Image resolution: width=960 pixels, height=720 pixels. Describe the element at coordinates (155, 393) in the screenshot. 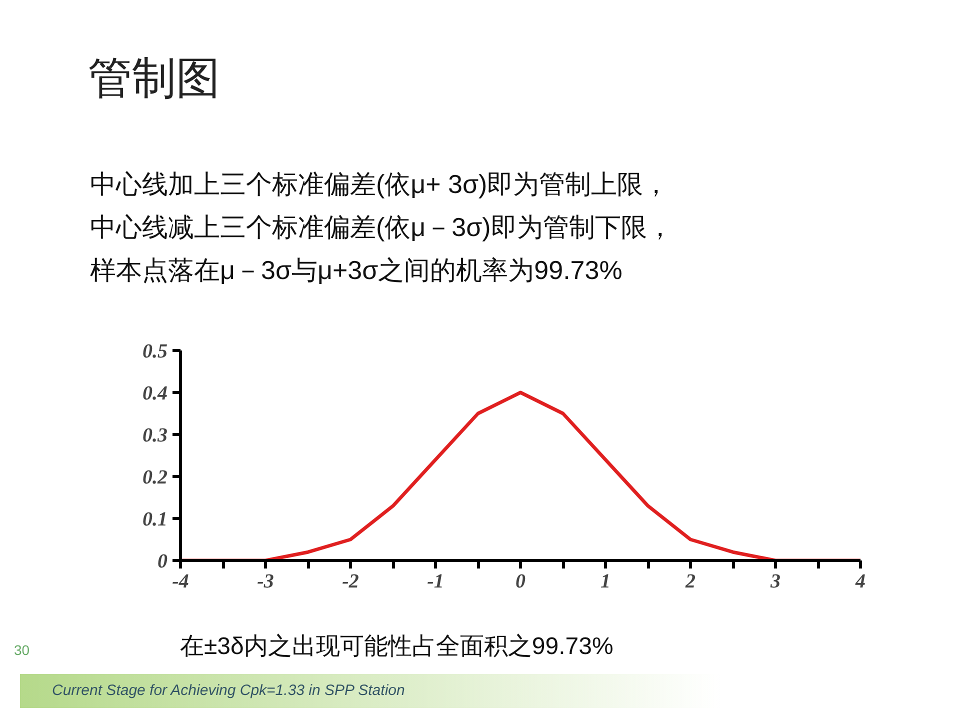

I see `y-tick-label: 0.4` at that location.